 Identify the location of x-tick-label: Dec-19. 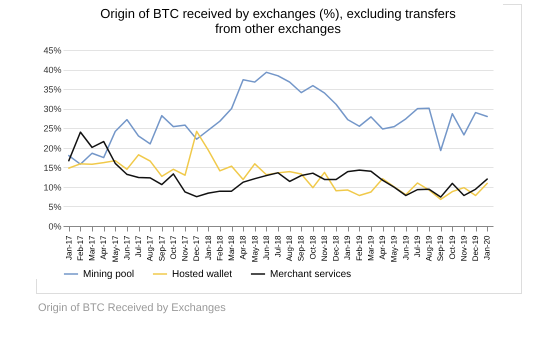
(475, 248).